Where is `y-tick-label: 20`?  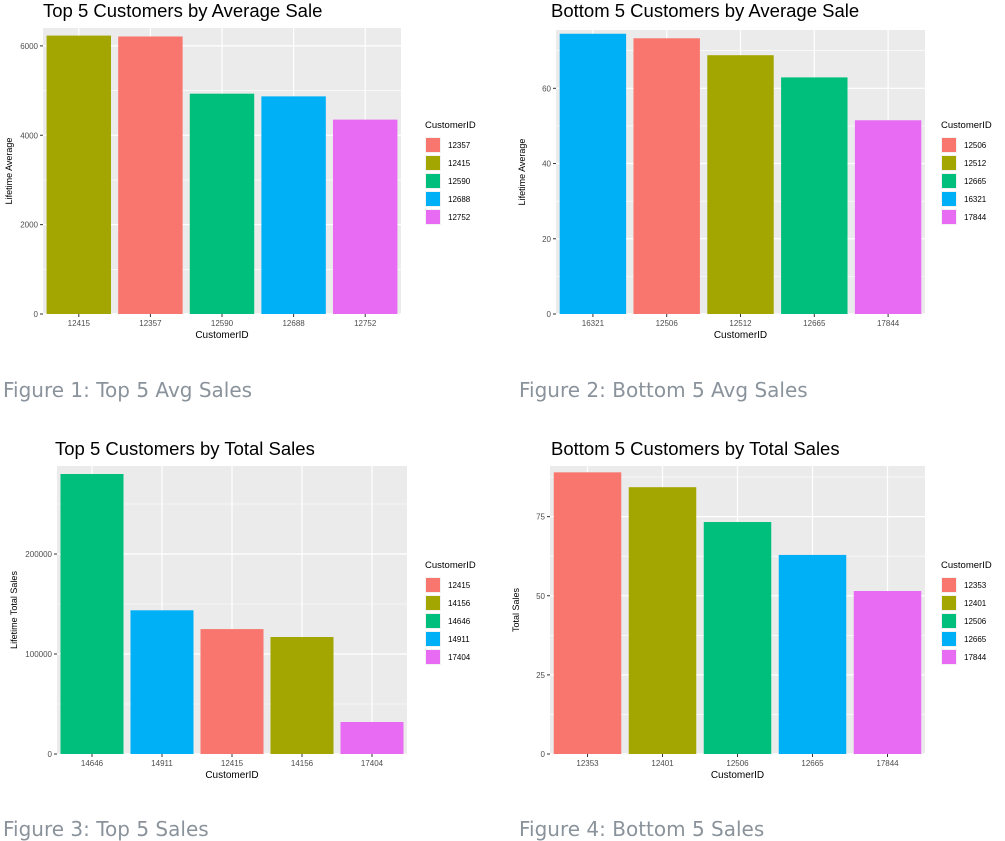
y-tick-label: 20 is located at coordinates (546, 239).